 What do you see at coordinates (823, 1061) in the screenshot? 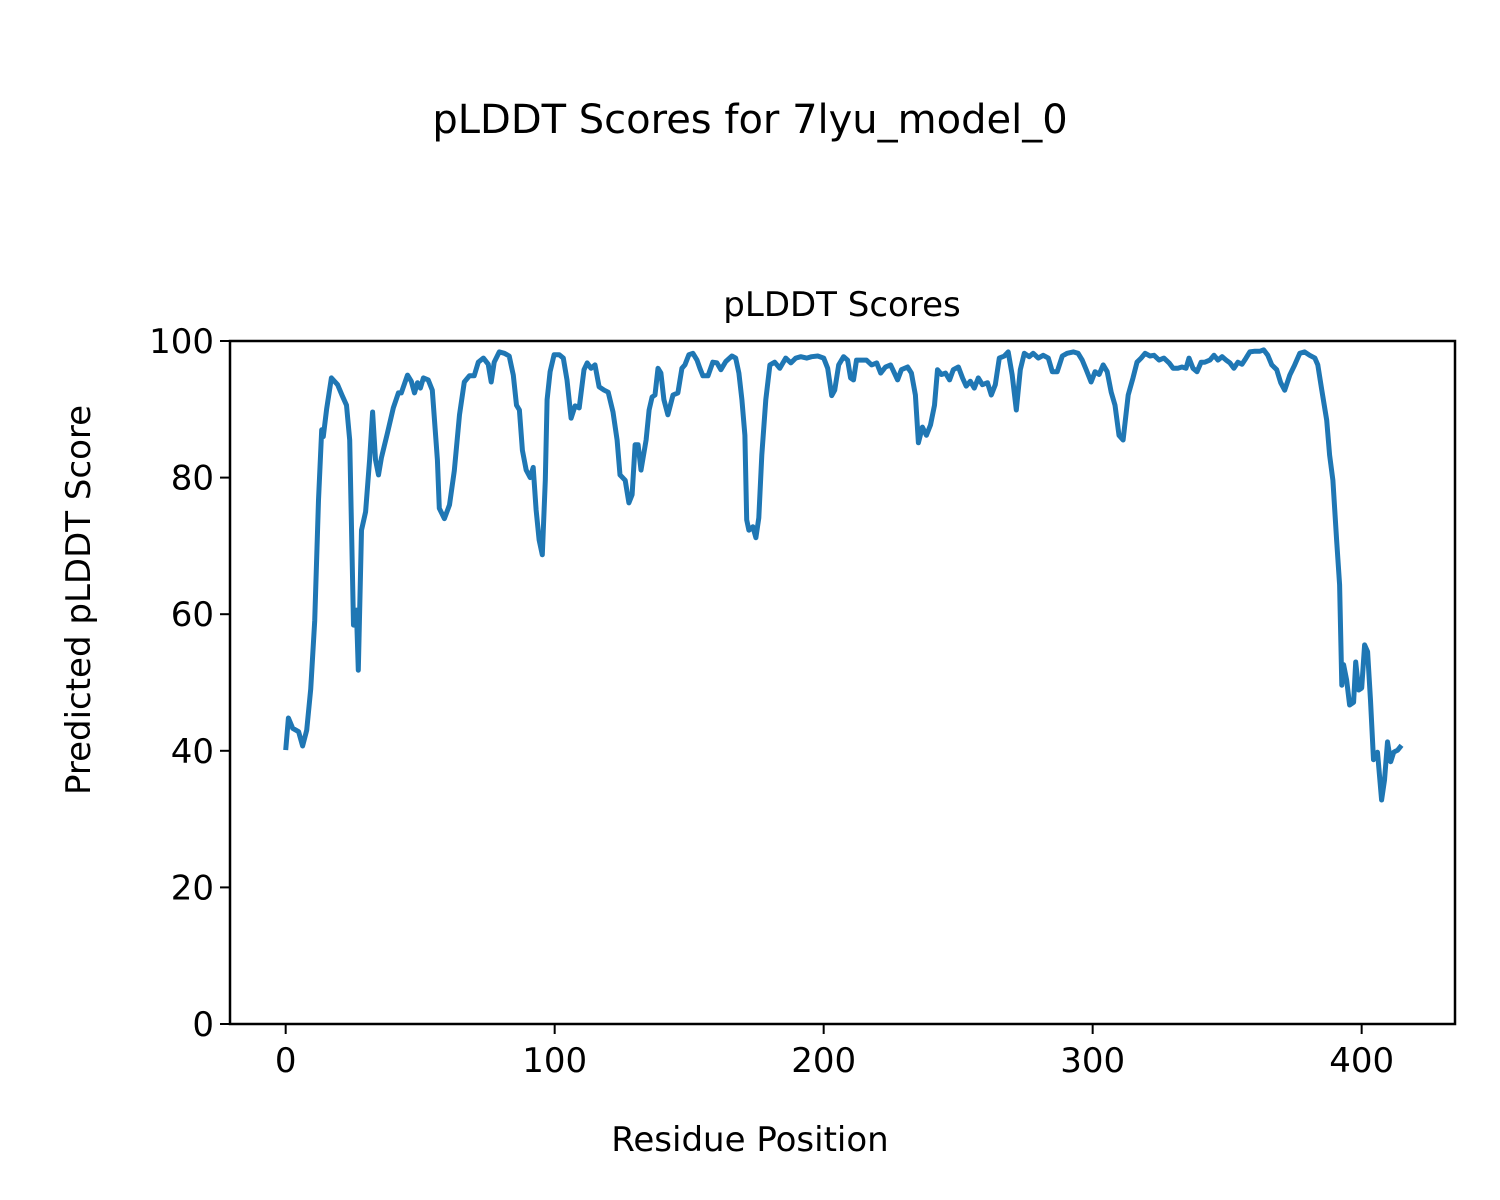
I see `x-tick-label: 200` at bounding box center [823, 1061].